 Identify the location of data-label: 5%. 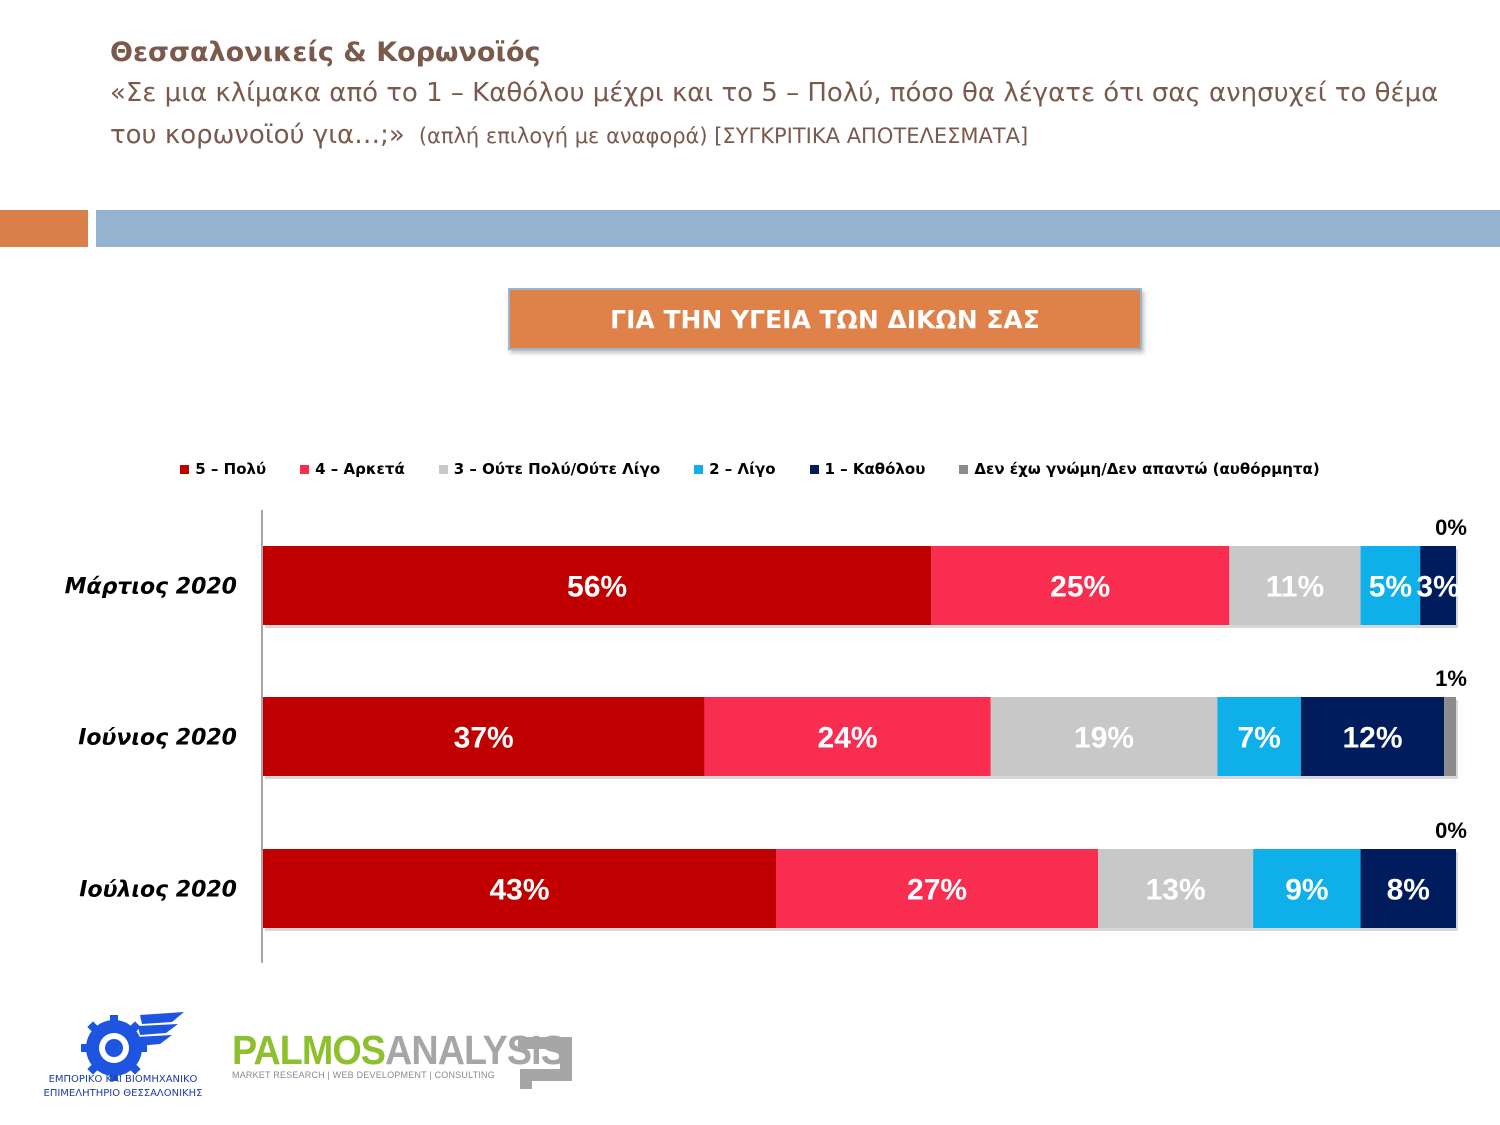
(1390, 587).